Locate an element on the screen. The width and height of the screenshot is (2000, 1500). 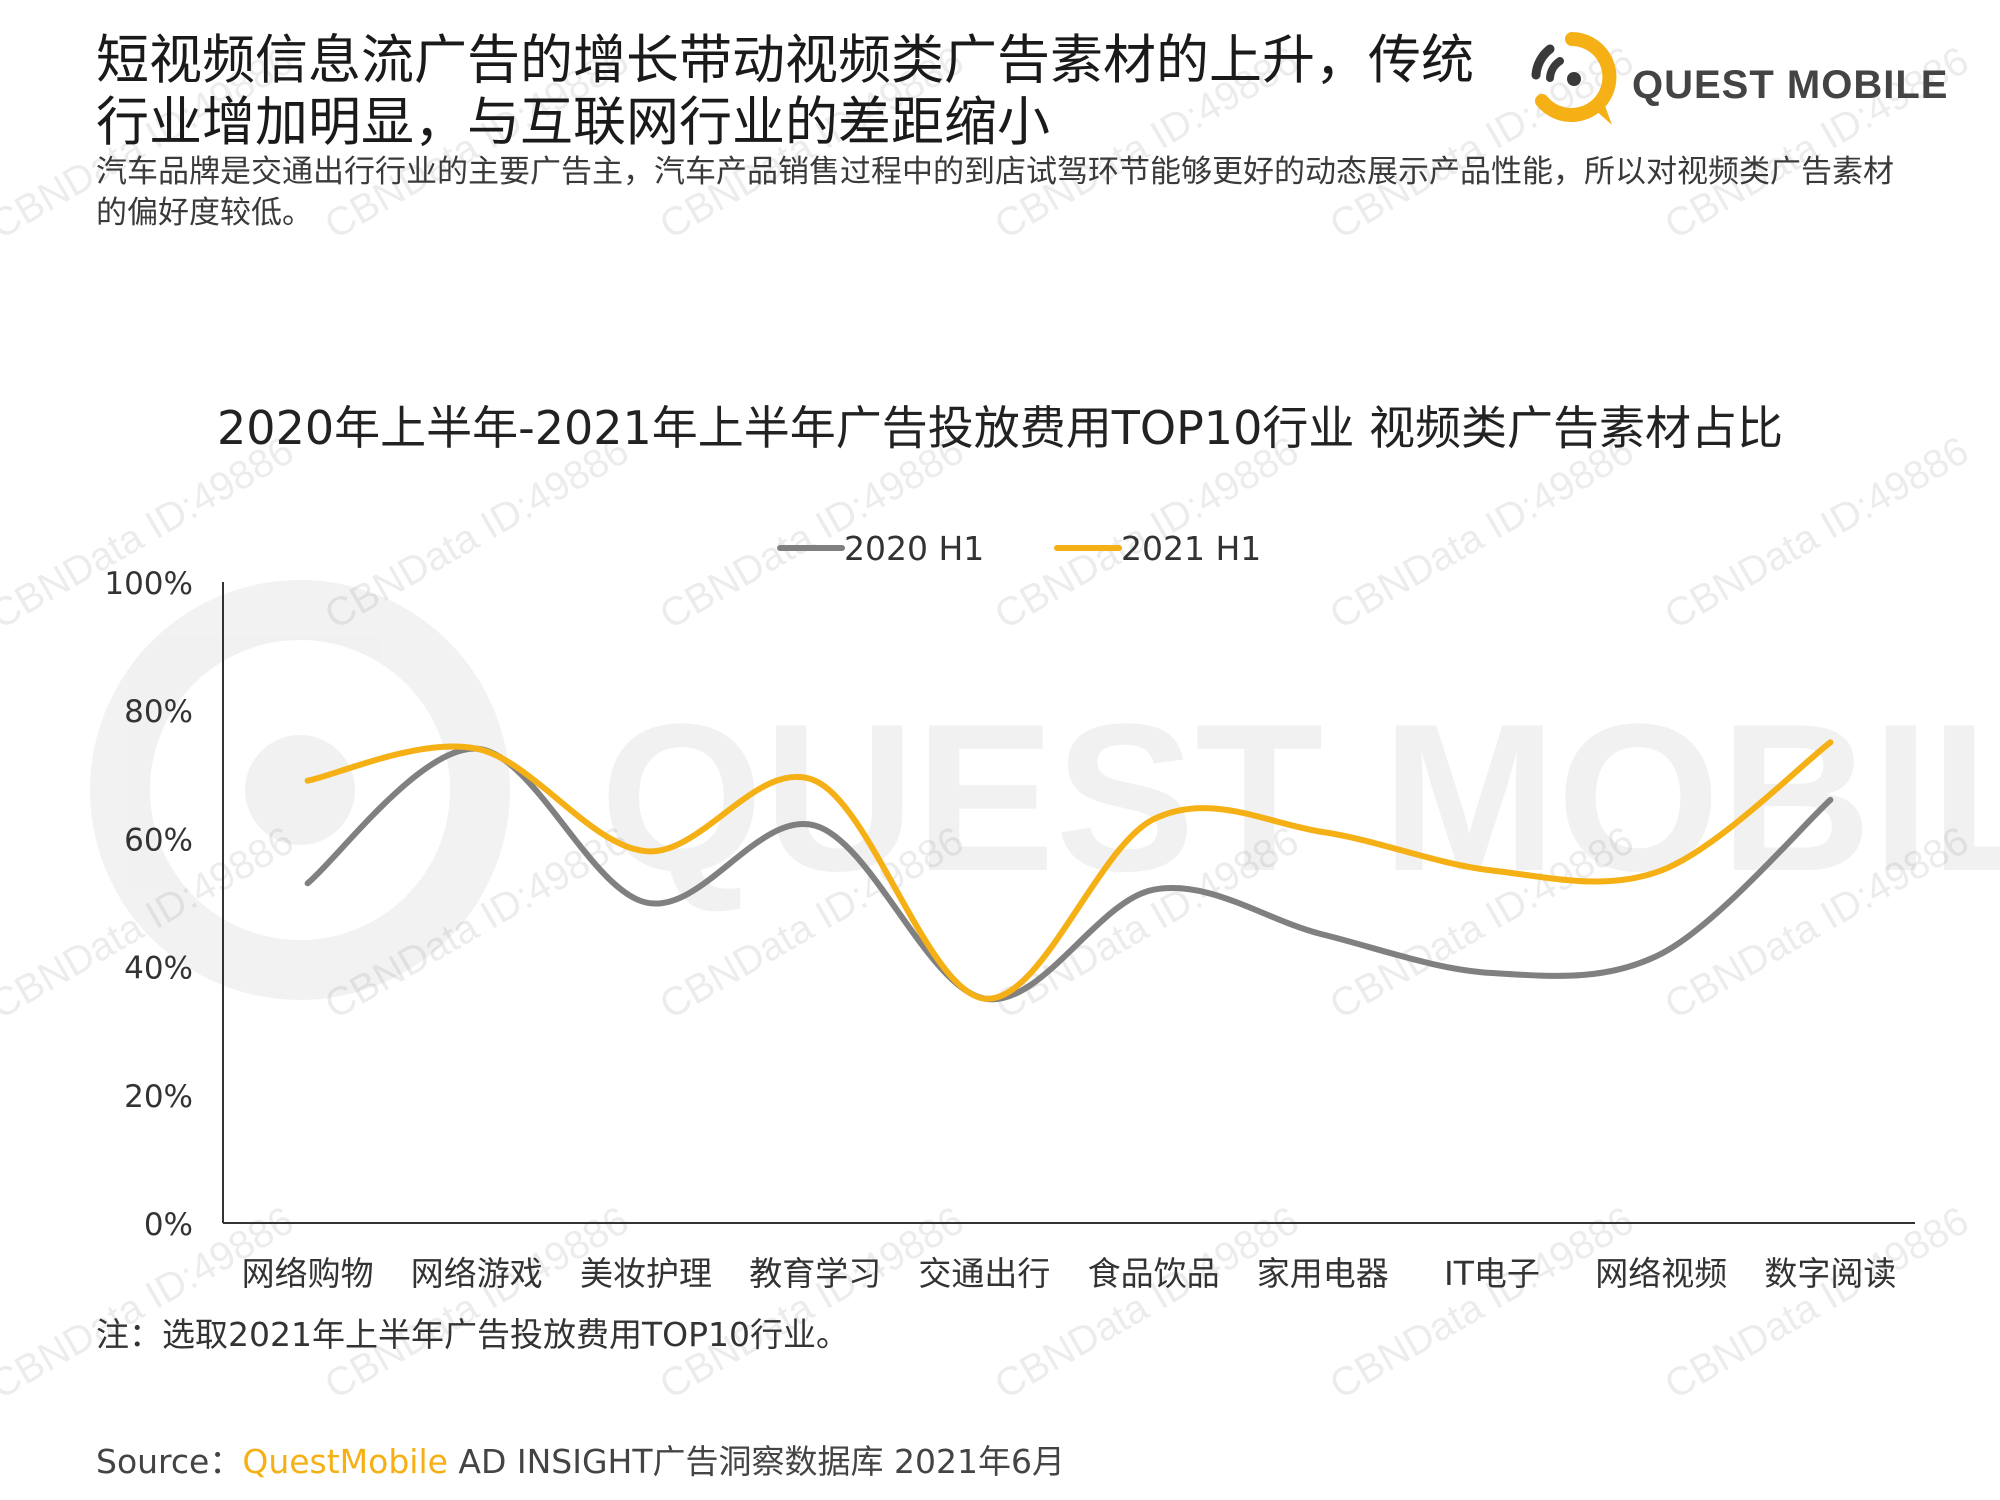
brand-name: QUEST MOBILE is located at coordinates (1790, 85).